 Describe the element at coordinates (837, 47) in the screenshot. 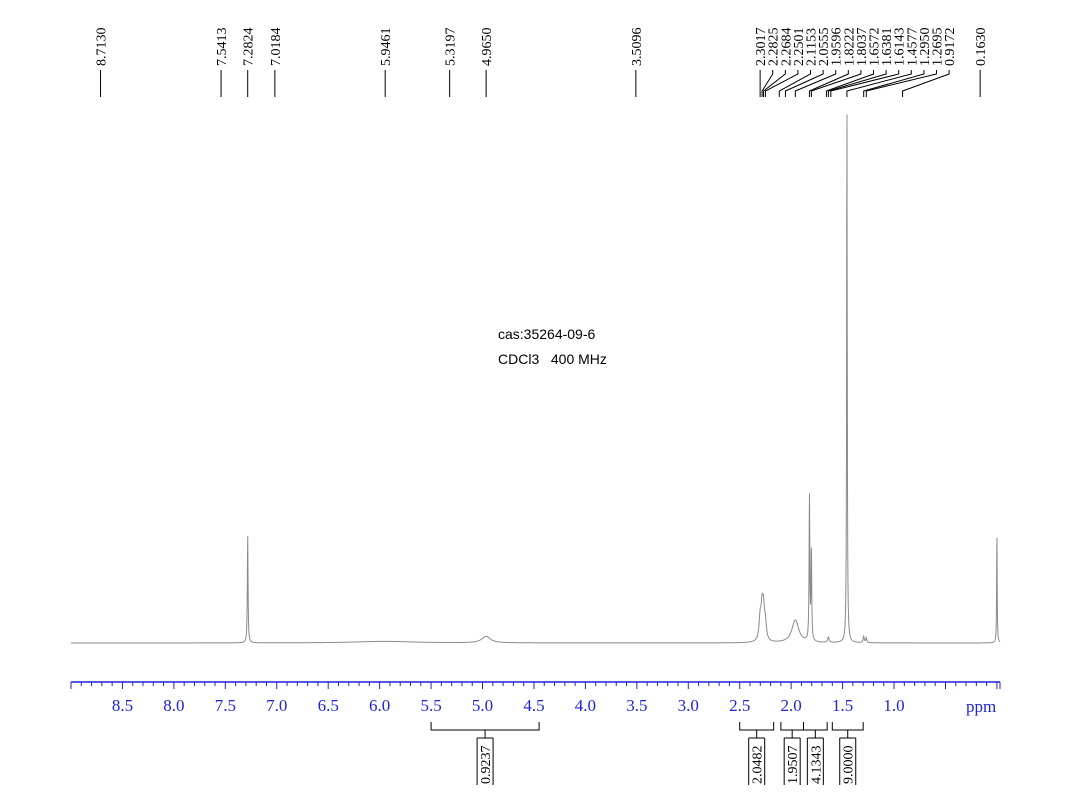

I see `peak-label-text: 1.9596` at that location.